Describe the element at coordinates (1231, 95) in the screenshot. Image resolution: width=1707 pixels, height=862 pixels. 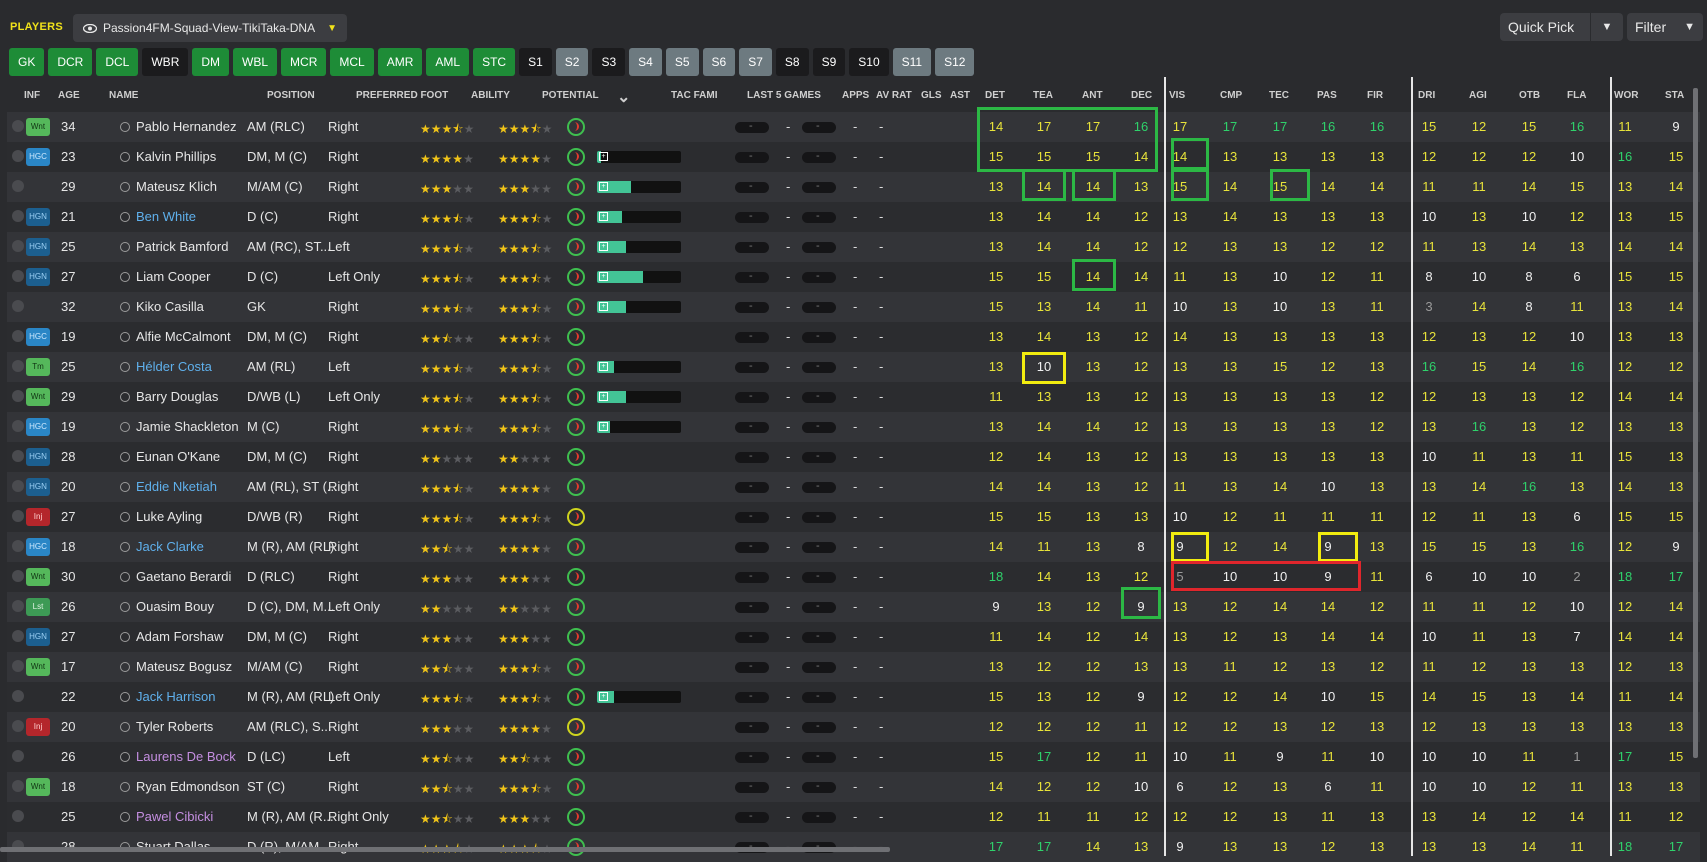
I see `column-header-attr: CMP` at that location.